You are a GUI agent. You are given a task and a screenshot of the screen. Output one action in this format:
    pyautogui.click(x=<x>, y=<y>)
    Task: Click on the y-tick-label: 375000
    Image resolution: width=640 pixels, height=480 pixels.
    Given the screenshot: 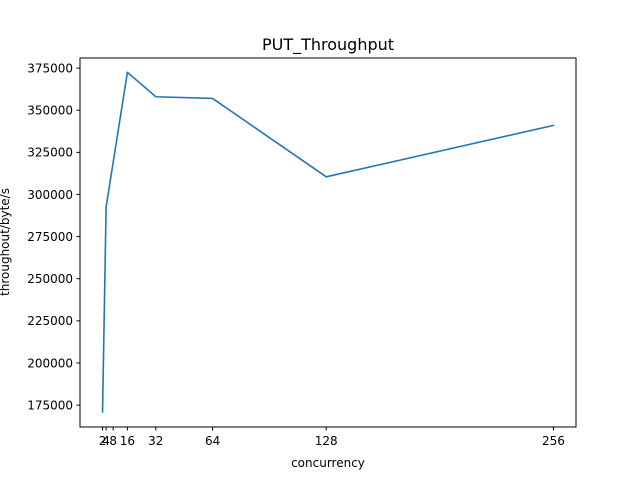 What is the action you would take?
    pyautogui.click(x=50, y=68)
    